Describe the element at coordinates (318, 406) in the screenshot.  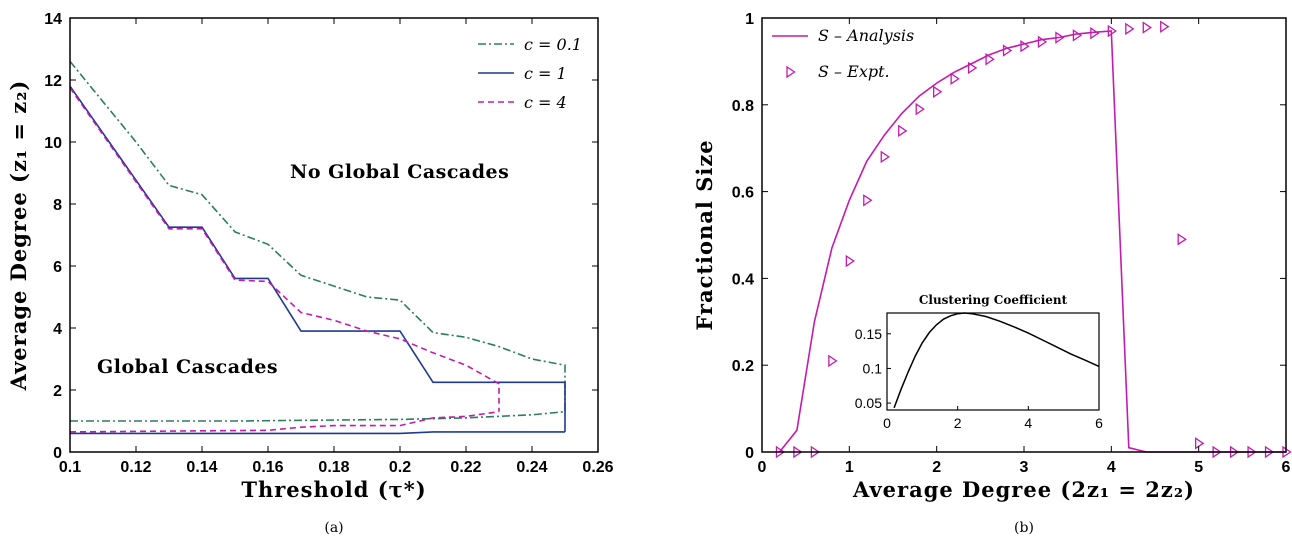
I see `series-line-0-lower` at that location.